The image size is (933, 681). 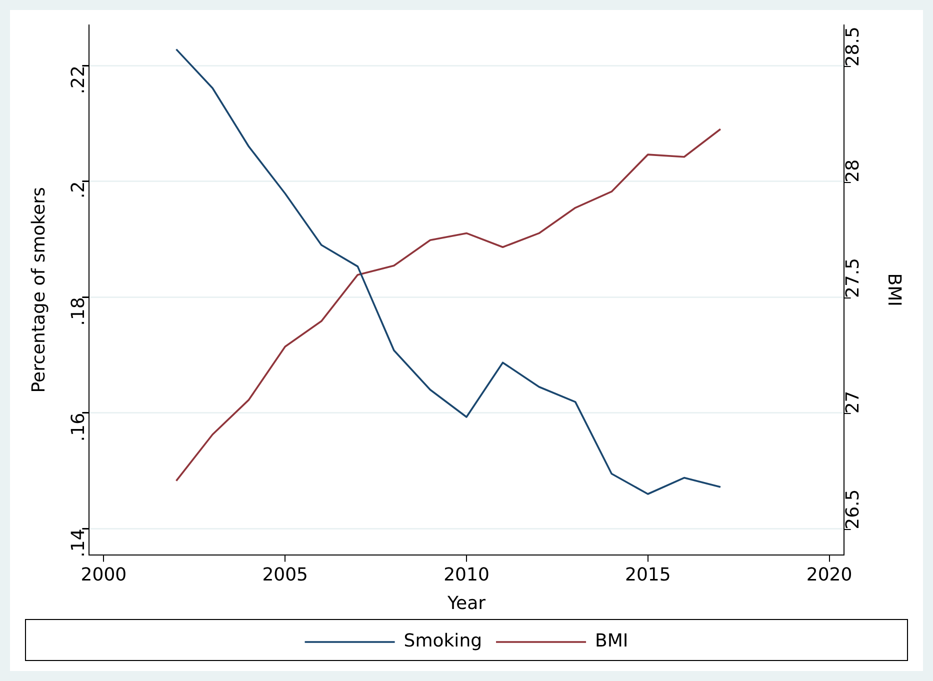 I want to click on y-tick-label: .2, so click(x=78, y=190).